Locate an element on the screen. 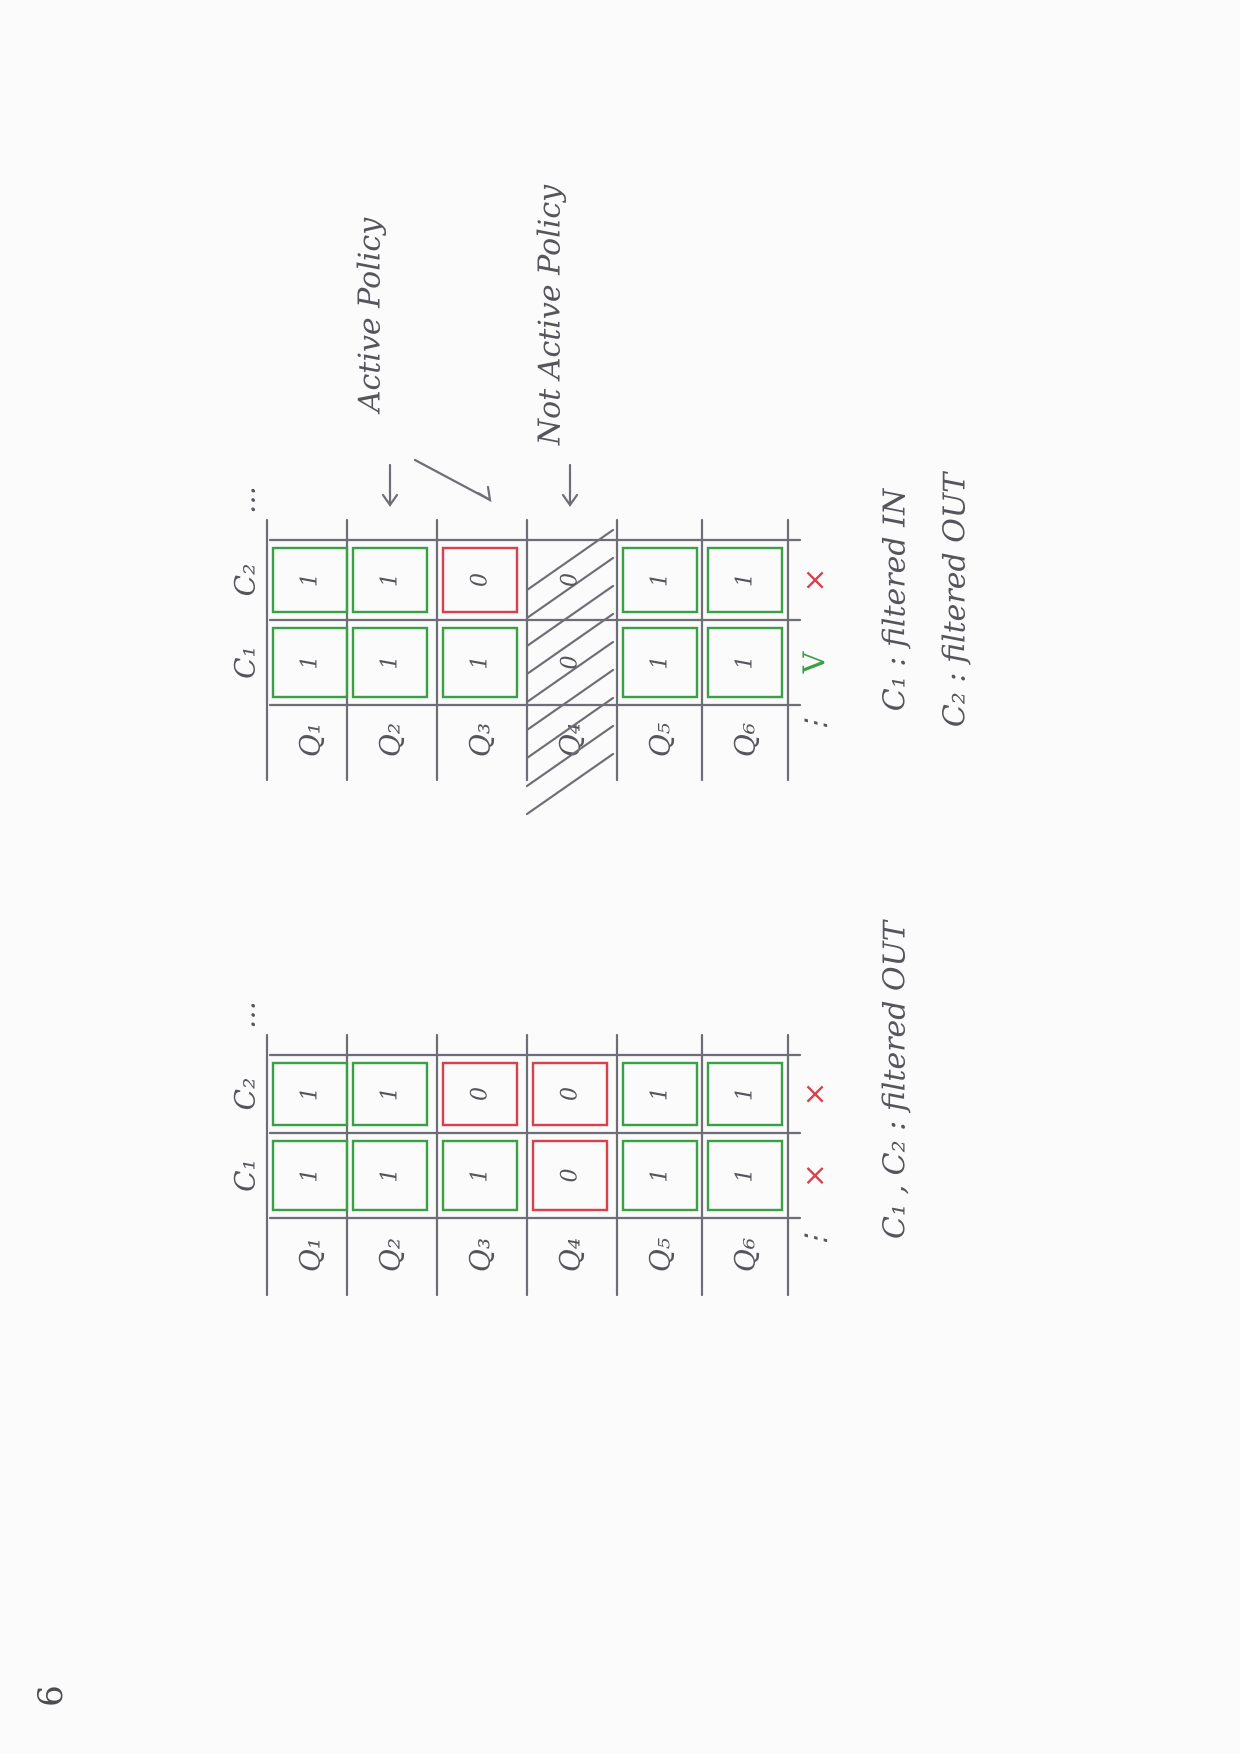  row-label-4: Q₄ is located at coordinates (570, 1255).